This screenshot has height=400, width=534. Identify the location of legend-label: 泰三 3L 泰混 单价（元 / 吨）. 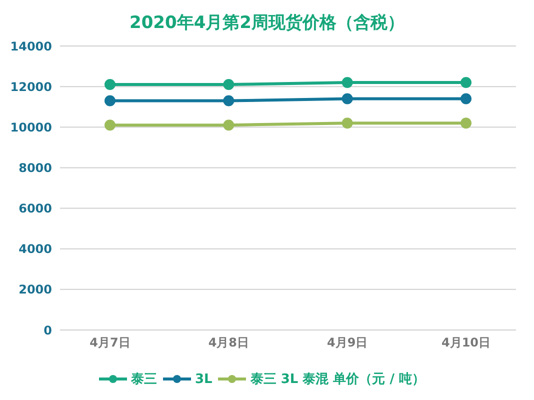
(337, 379).